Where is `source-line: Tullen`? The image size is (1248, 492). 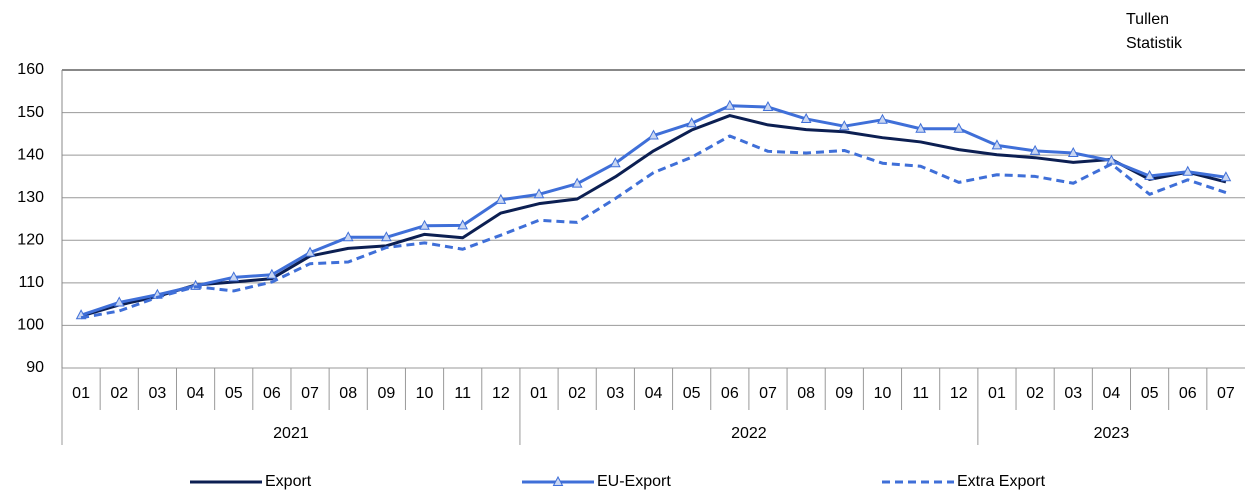
source-line: Tullen is located at coordinates (1147, 19).